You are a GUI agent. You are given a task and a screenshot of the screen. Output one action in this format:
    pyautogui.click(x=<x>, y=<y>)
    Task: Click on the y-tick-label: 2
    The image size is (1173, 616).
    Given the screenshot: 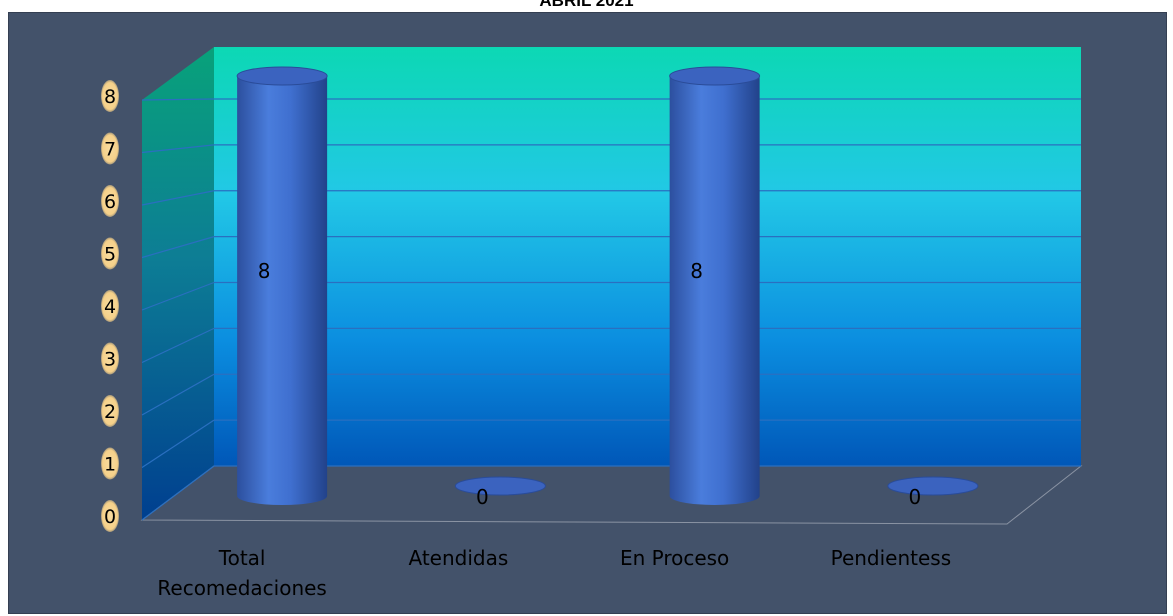 What is the action you would take?
    pyautogui.click(x=110, y=412)
    